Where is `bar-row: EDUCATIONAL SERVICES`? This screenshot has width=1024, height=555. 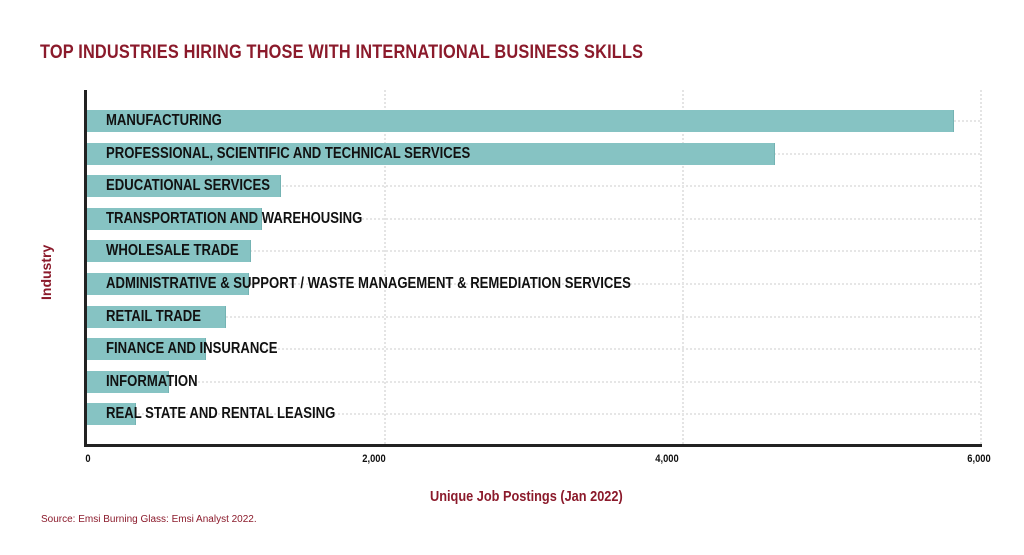 bar-row: EDUCATIONAL SERVICES is located at coordinates (533, 186).